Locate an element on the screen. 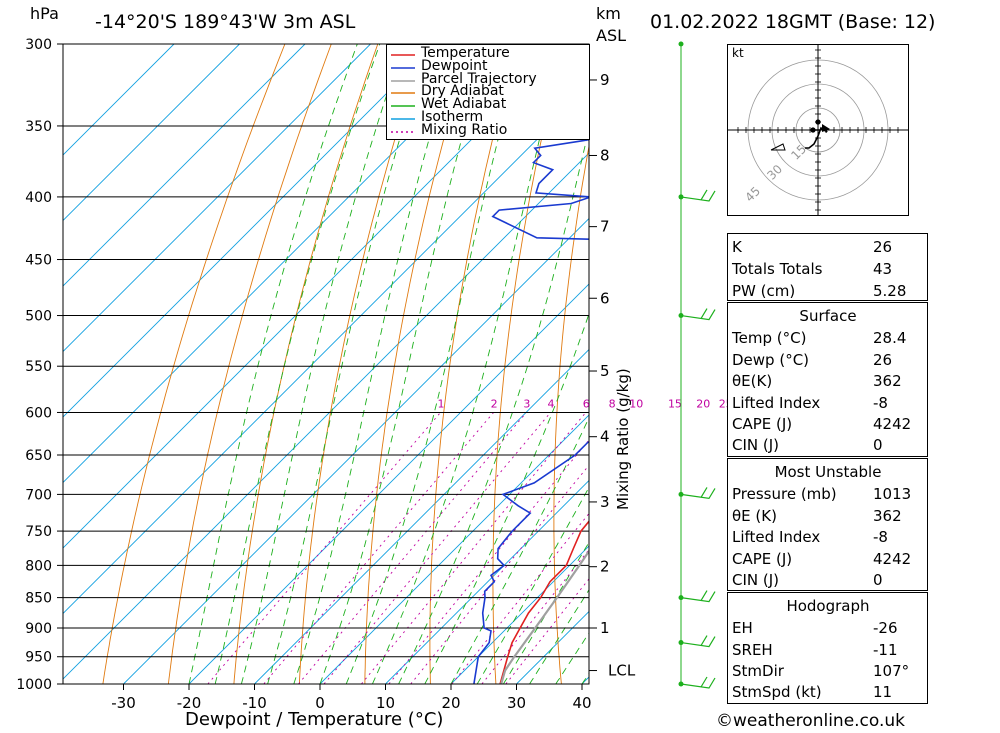 Image resolution: width=1000 pixels, height=733 pixels. legend-label: Temperature is located at coordinates (465, 53).